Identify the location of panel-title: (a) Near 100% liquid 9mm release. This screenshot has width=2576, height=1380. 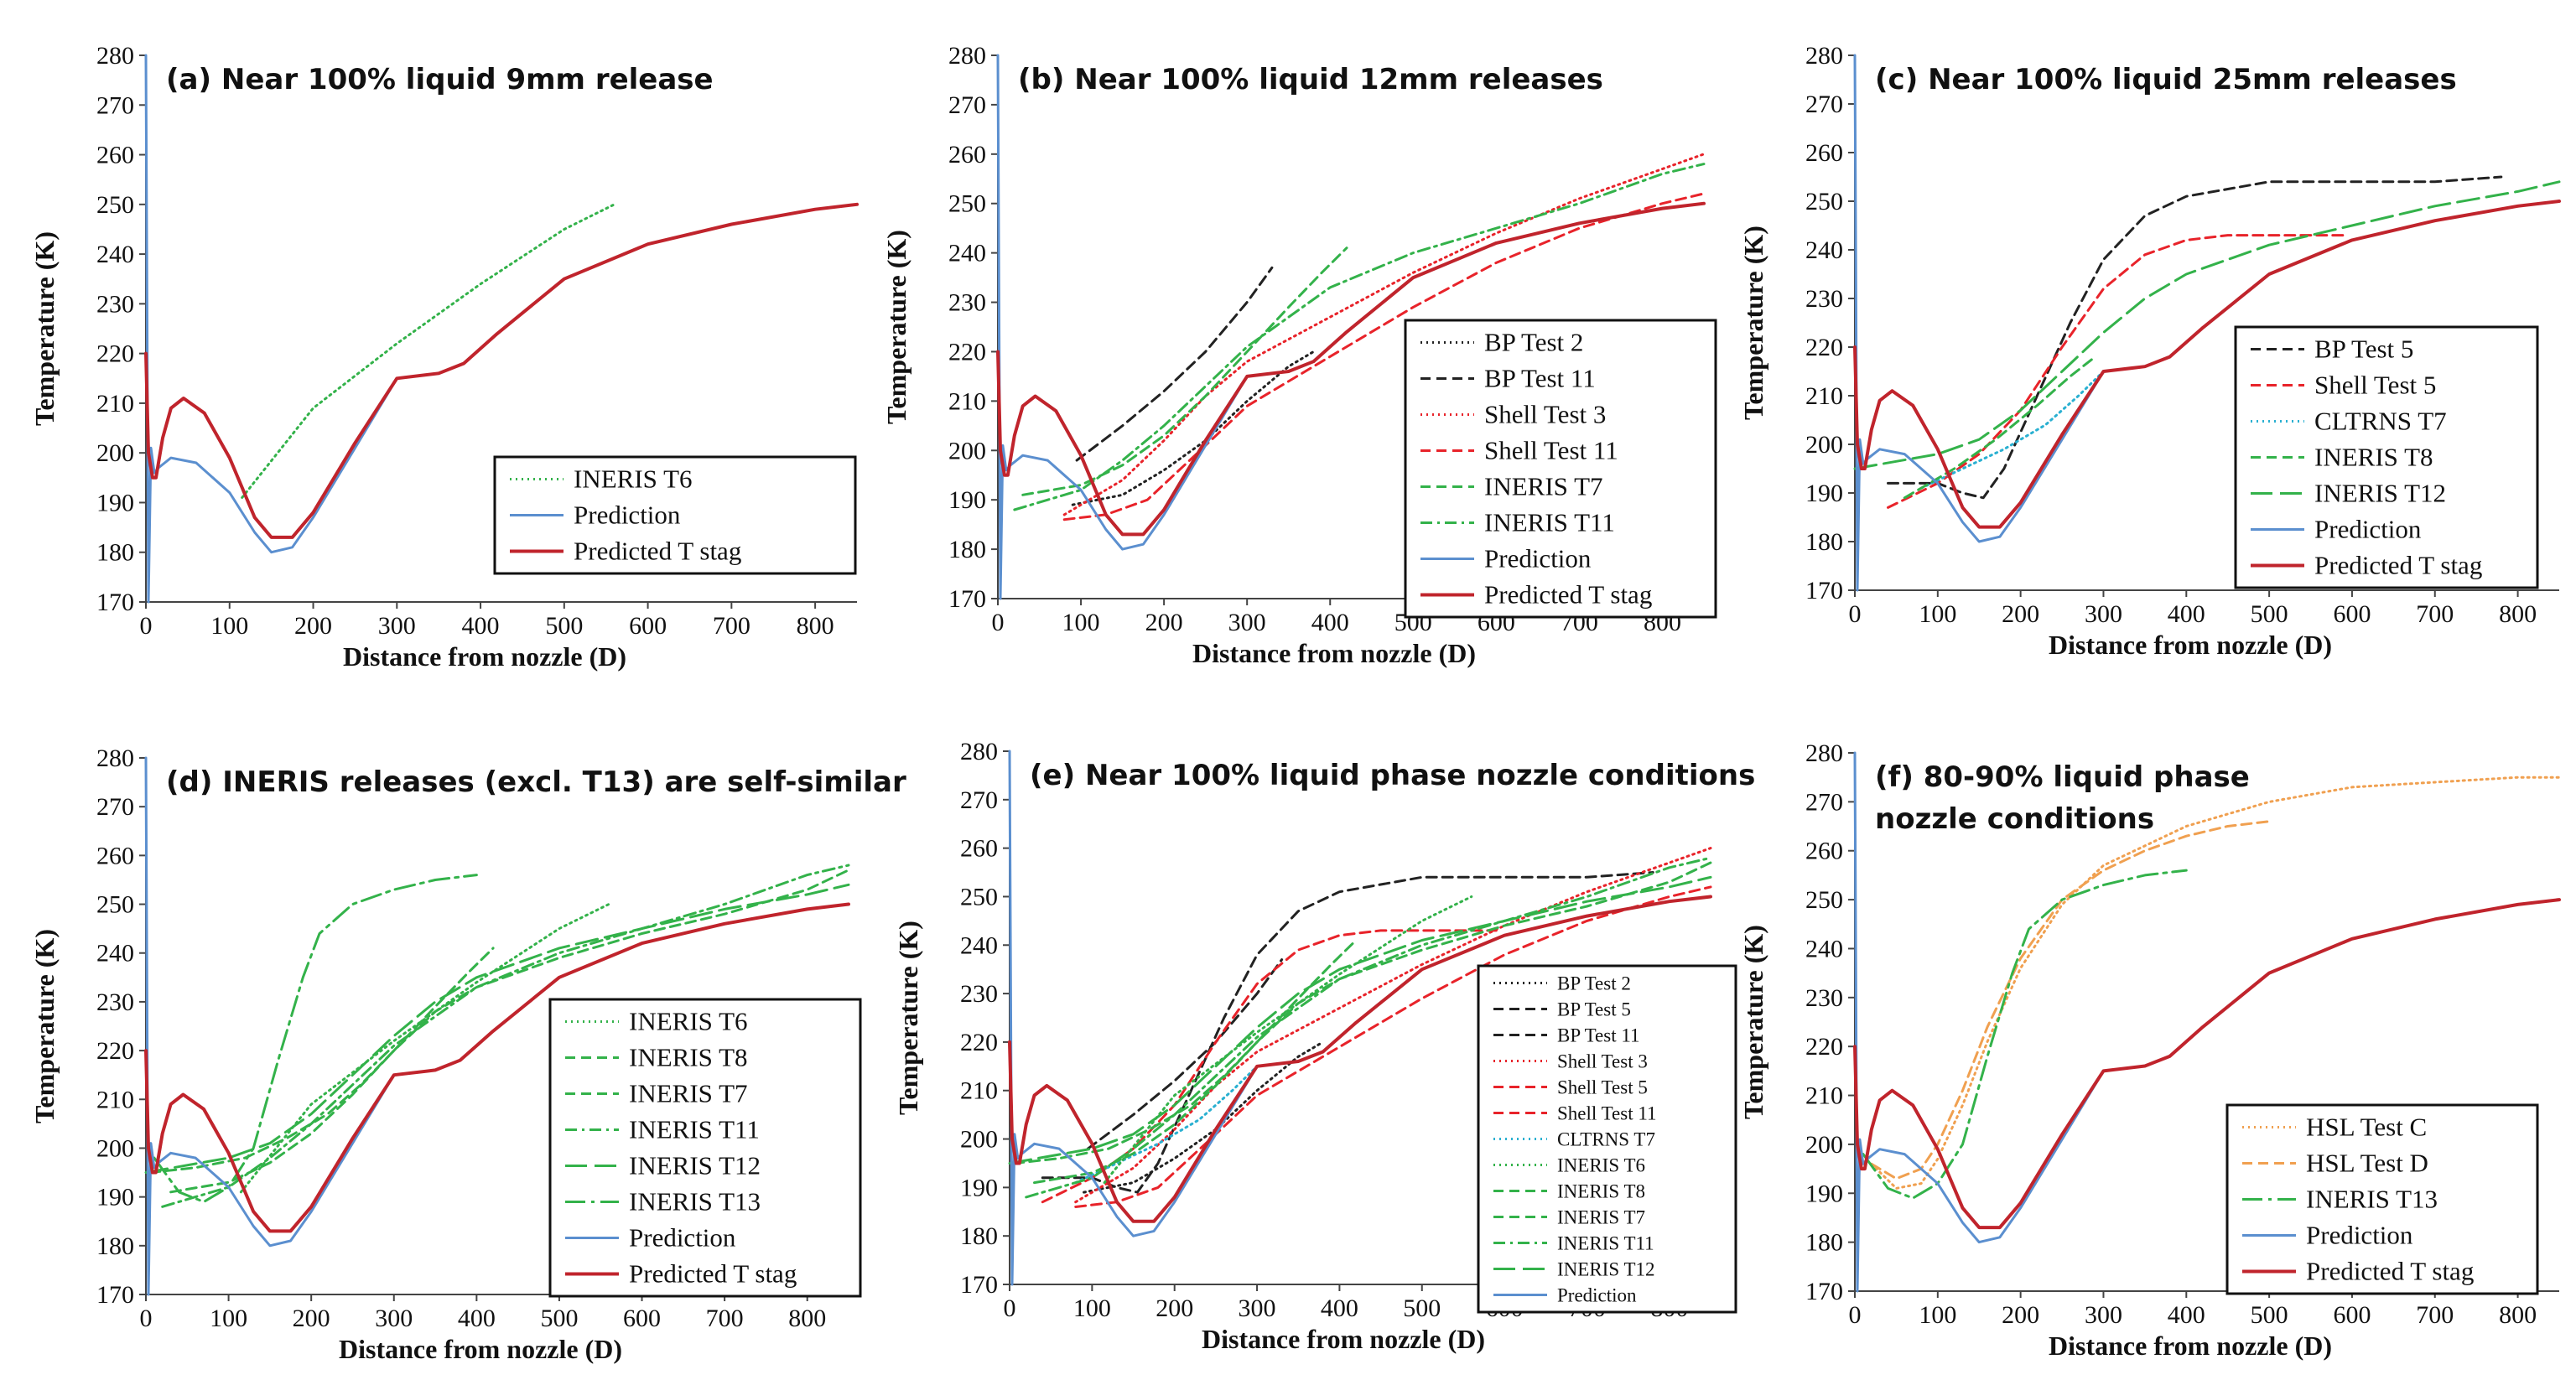
(440, 79).